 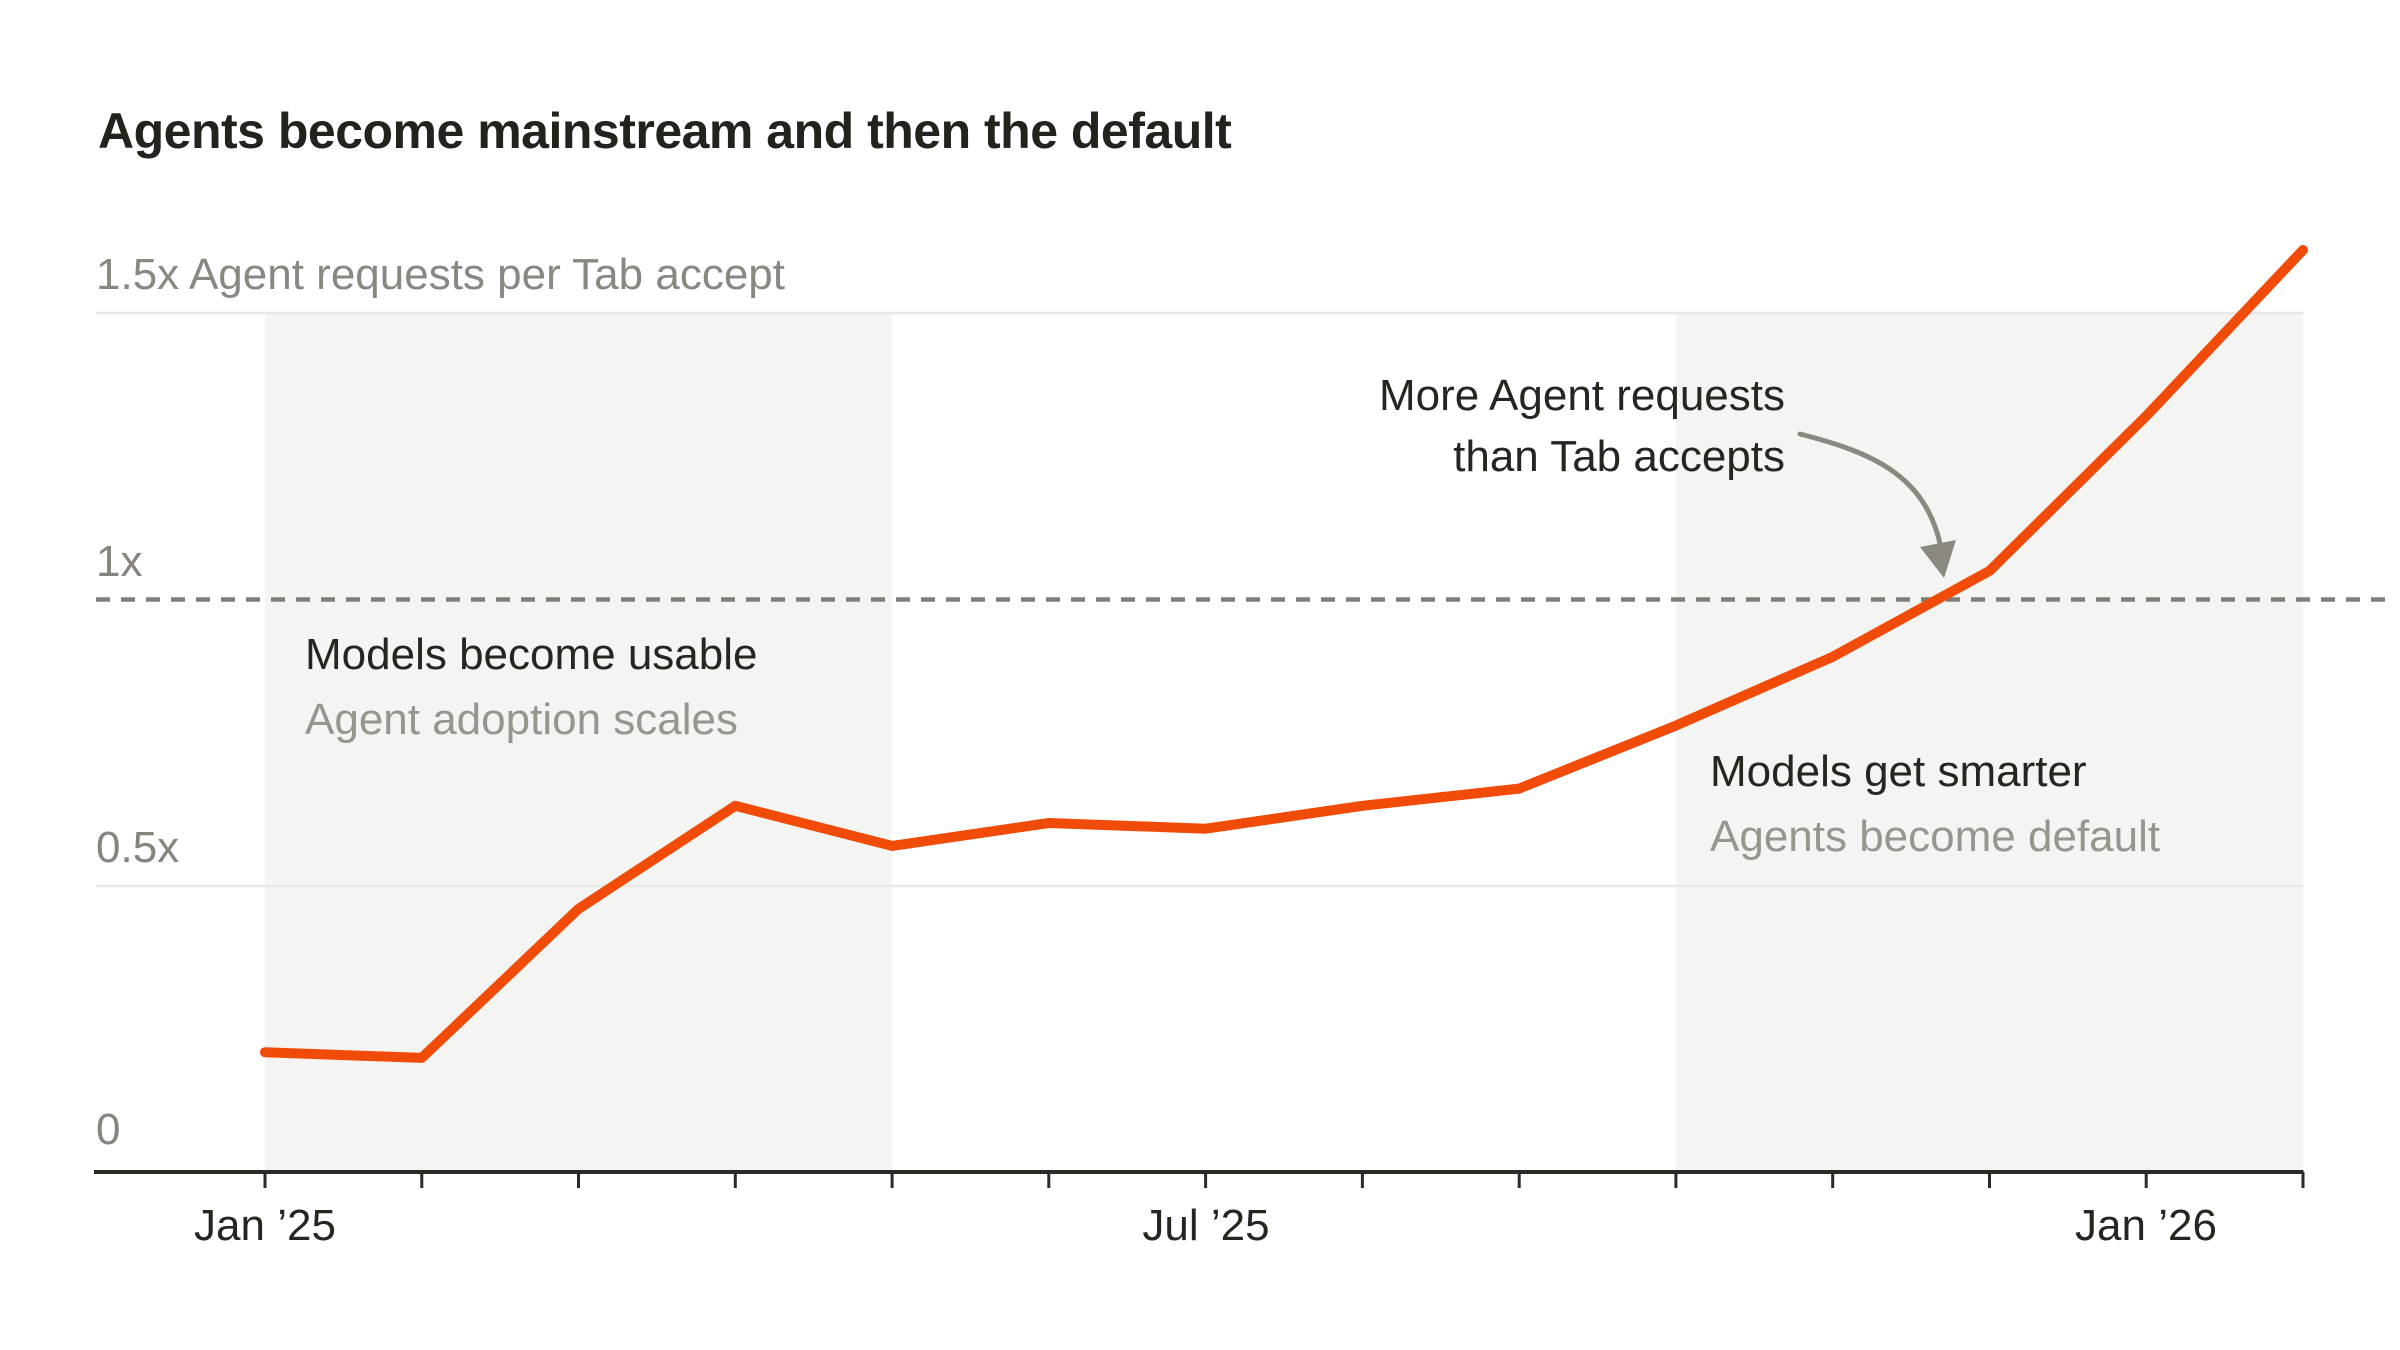 What do you see at coordinates (1582, 426) in the screenshot?
I see `crossover-annotation: More Agent requests than Tab accepts` at bounding box center [1582, 426].